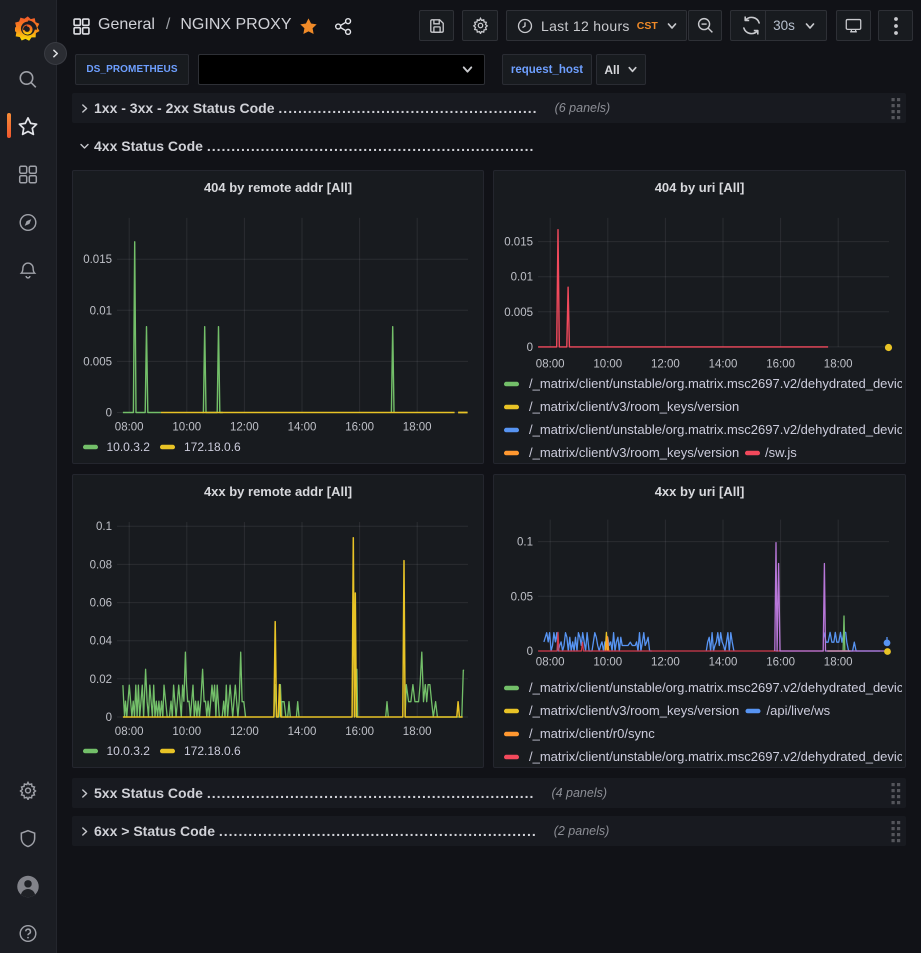  What do you see at coordinates (101, 680) in the screenshot?
I see `svg-text: 0.02` at bounding box center [101, 680].